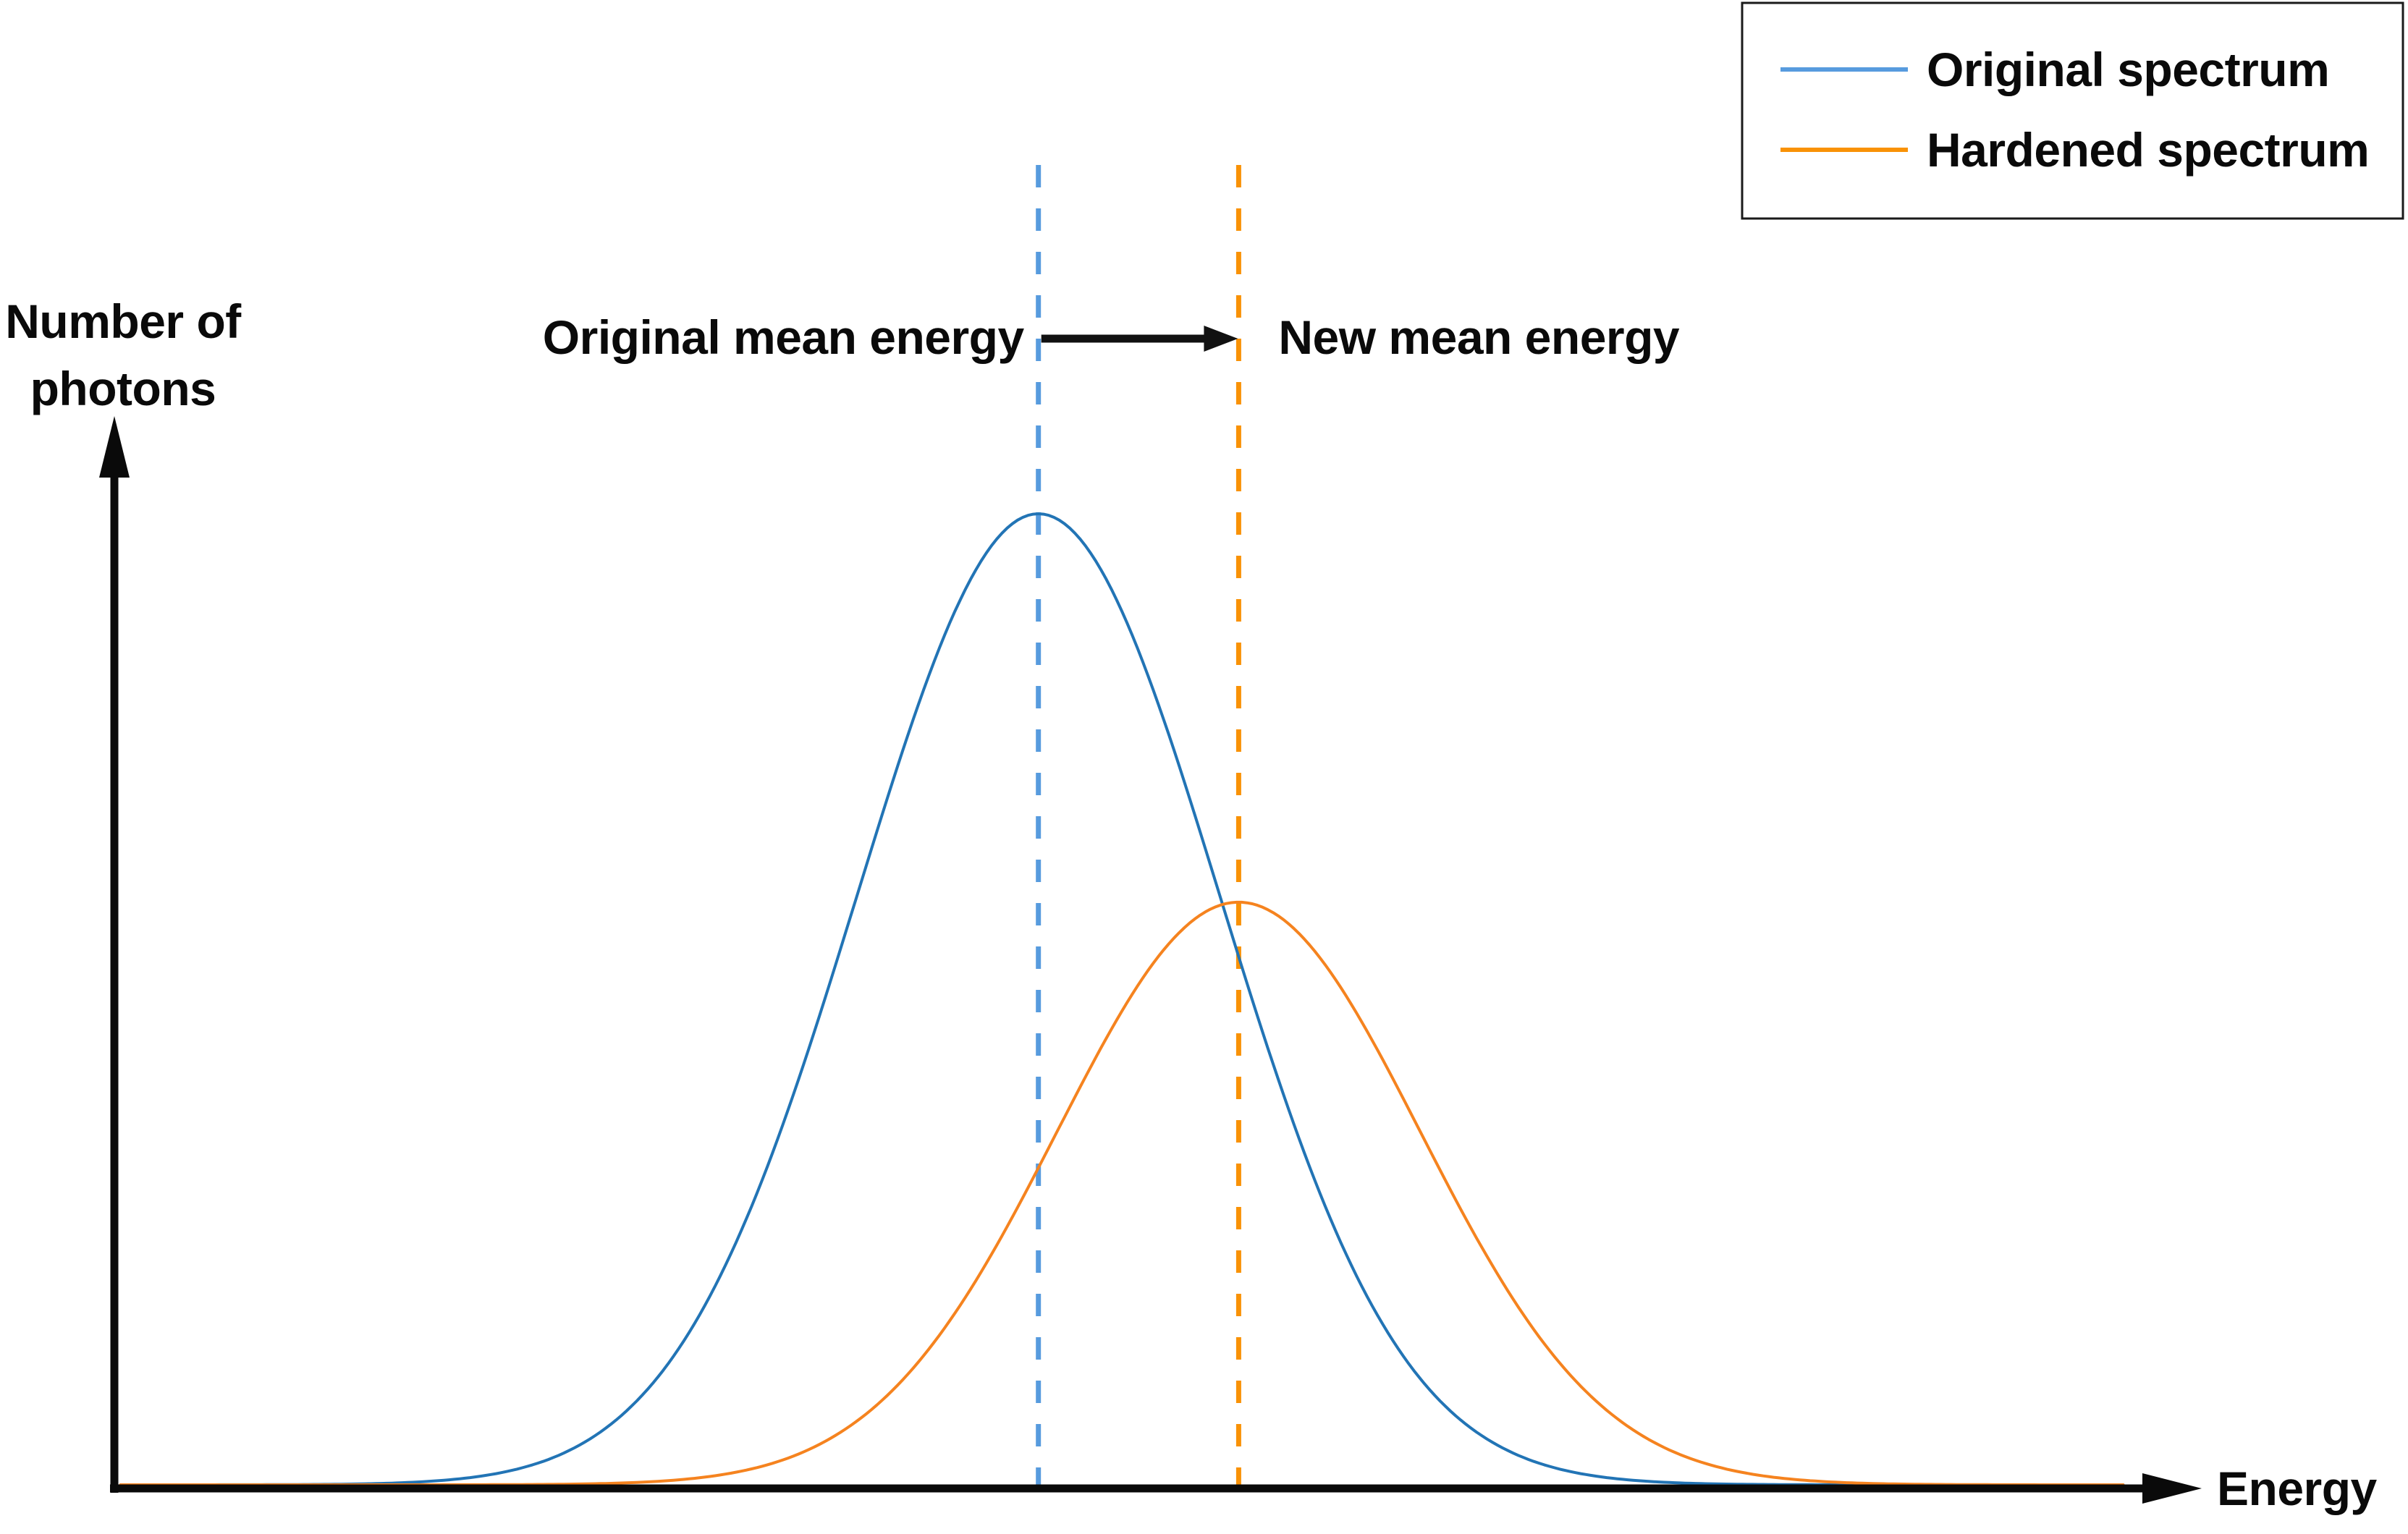 The height and width of the screenshot is (1534, 2408). Describe the element at coordinates (2172, 1488) in the screenshot. I see `x-axis-arrowhead-icon` at that location.